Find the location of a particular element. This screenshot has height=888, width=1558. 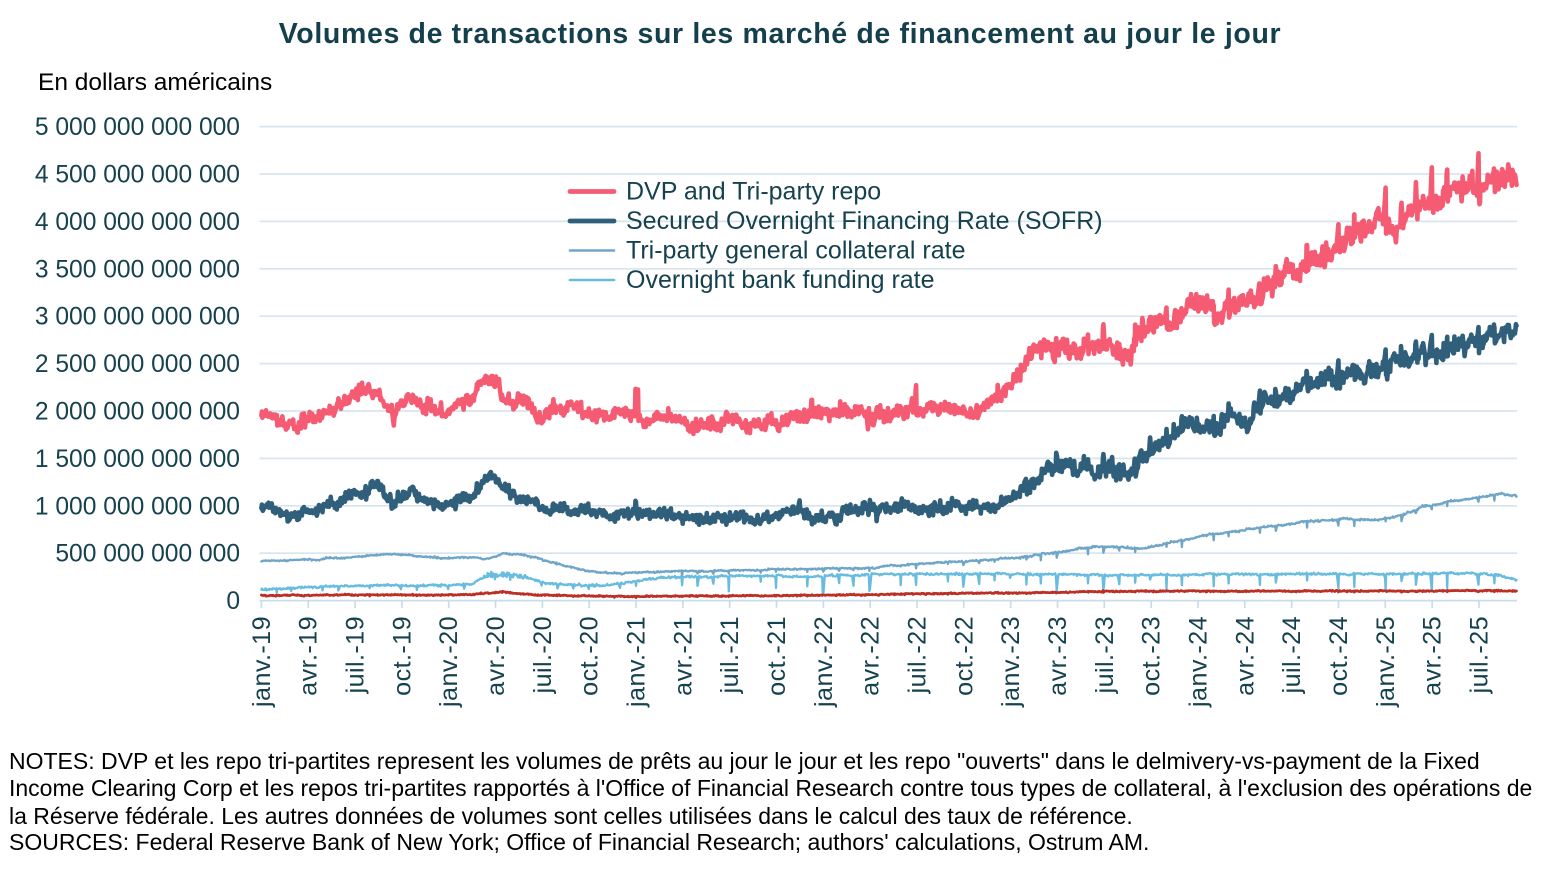

svg-text: avr.-24 is located at coordinates (1245, 656).